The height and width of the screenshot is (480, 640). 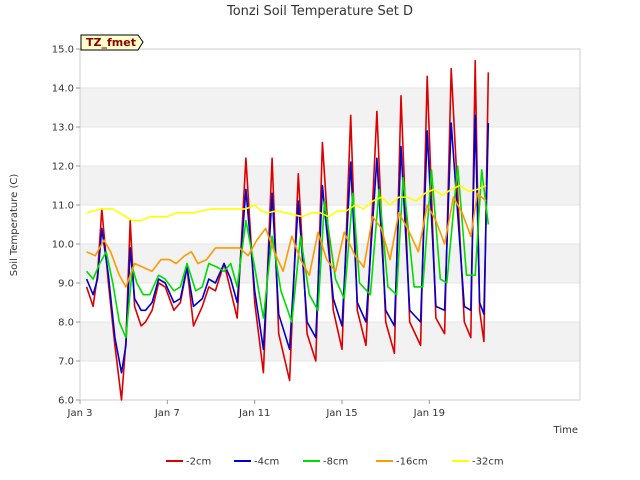 I want to click on legend-label: -16cm, so click(x=412, y=462).